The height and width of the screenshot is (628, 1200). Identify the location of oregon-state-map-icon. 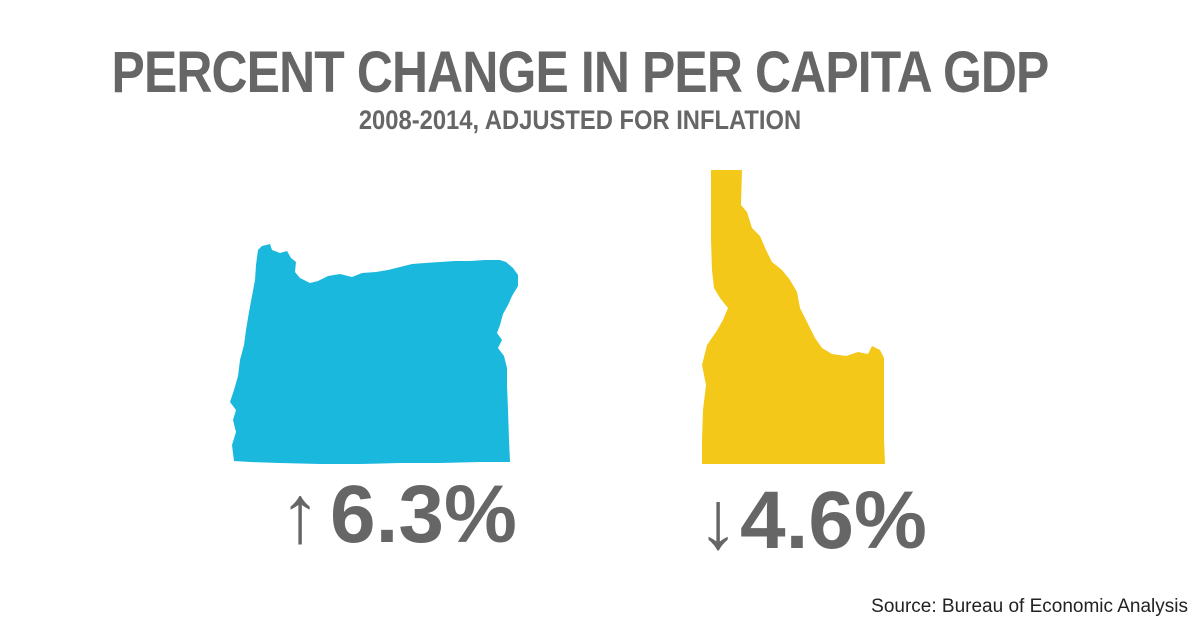
(374, 354).